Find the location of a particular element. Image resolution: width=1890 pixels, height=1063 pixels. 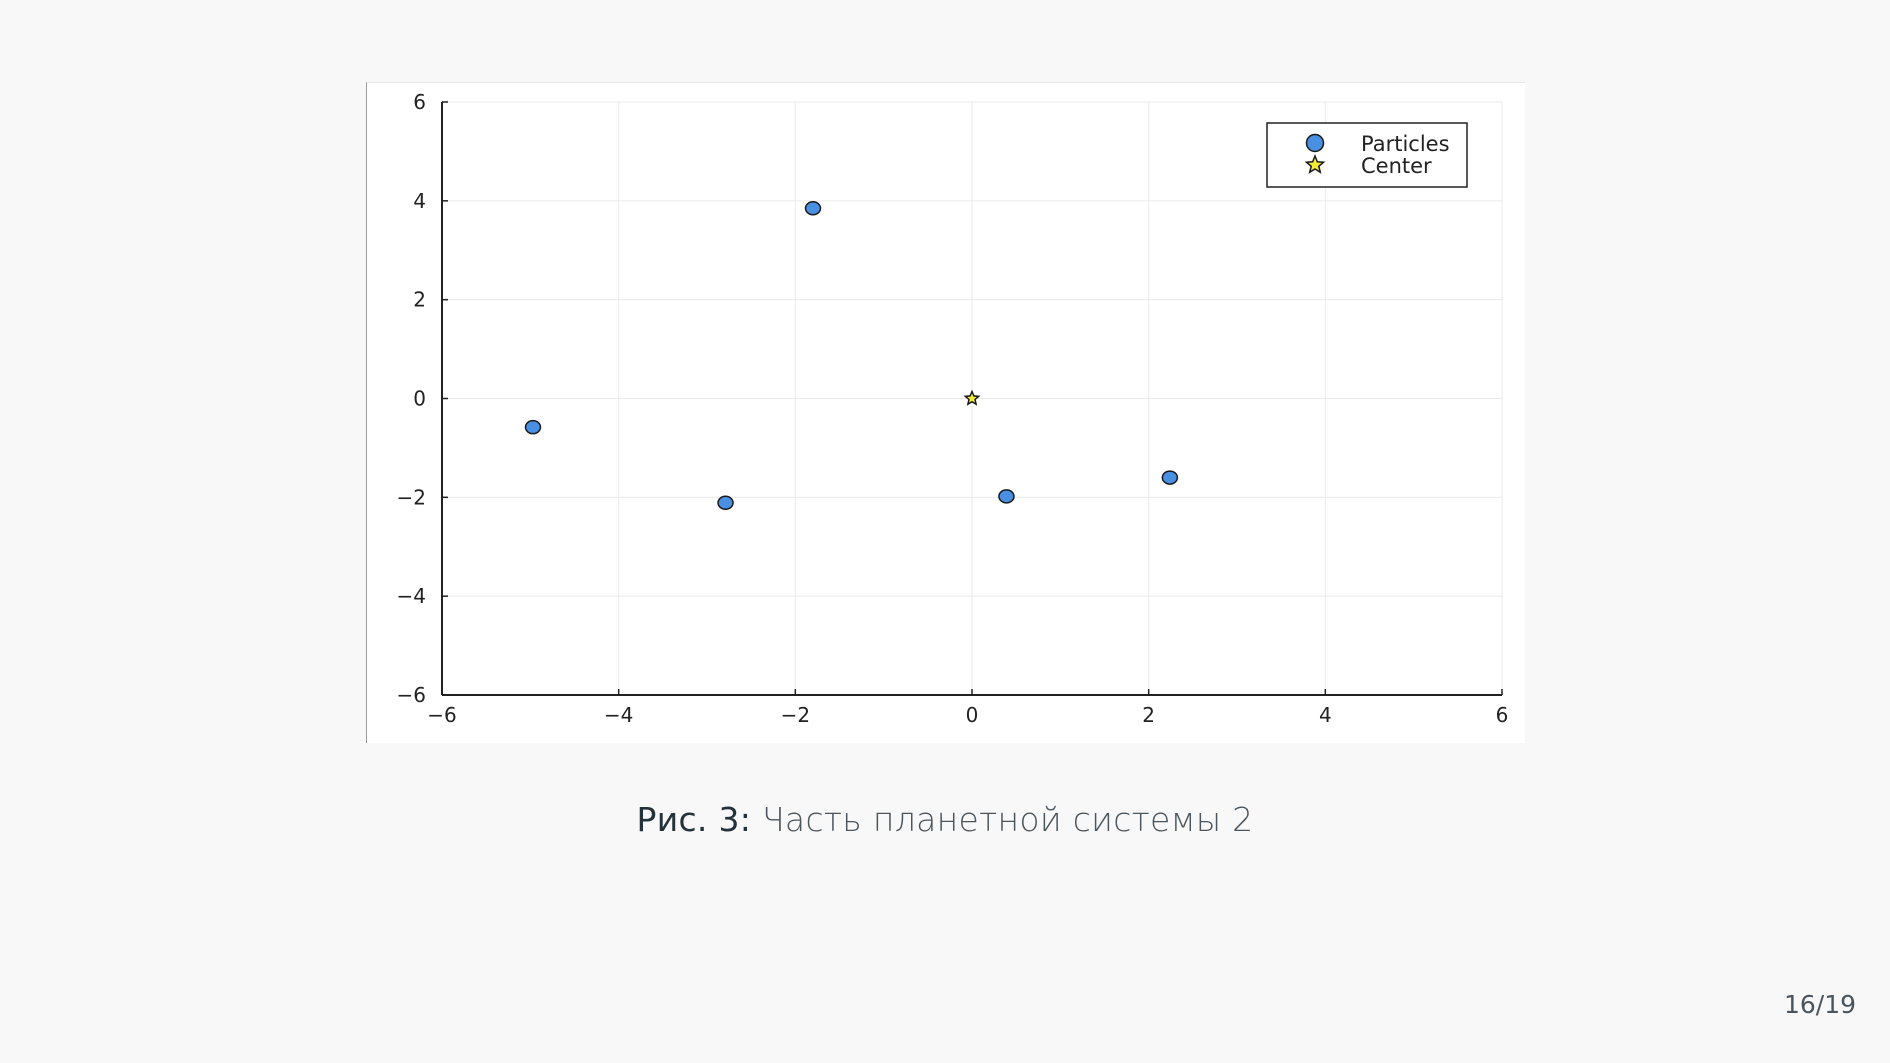

y-tick-label: 4 is located at coordinates (419, 201).